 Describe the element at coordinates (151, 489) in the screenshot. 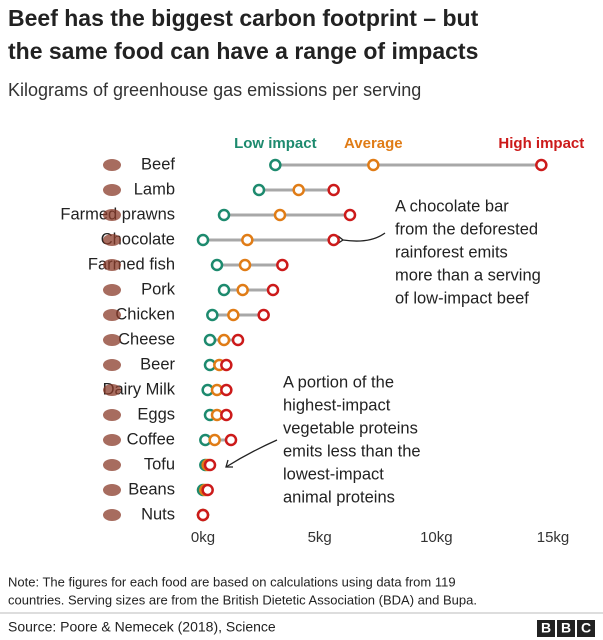

I see `category-label: Beans` at that location.